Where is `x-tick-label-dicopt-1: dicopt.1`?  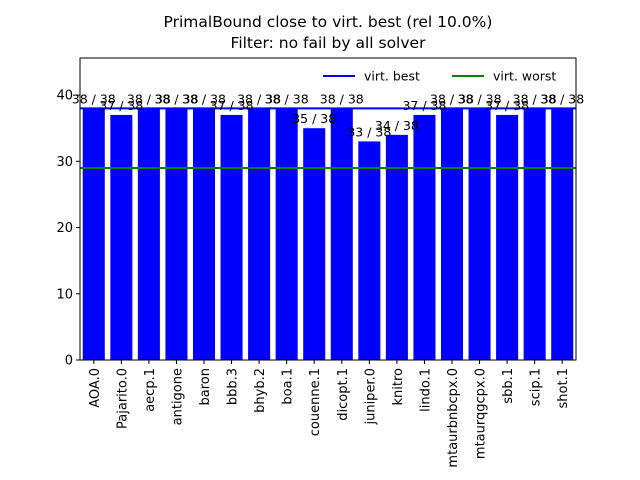 x-tick-label-dicopt-1: dicopt.1 is located at coordinates (343, 394).